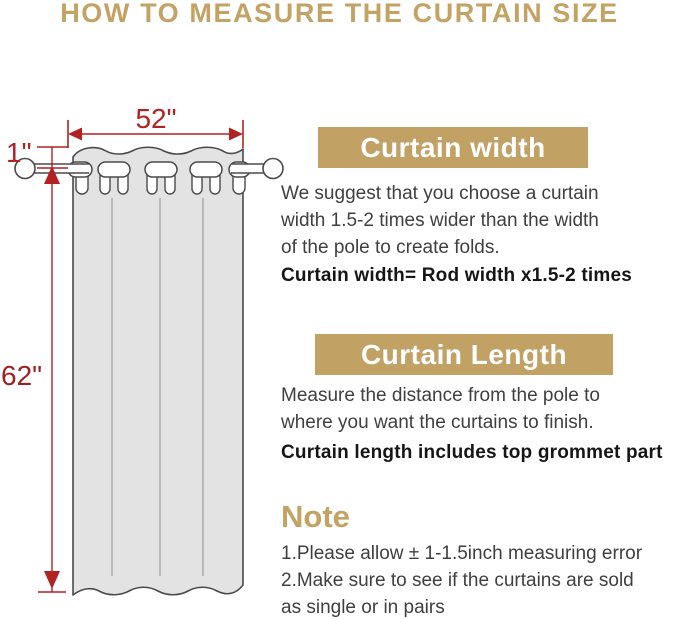  Describe the element at coordinates (472, 452) in the screenshot. I see `curtain-length-bold-note: Curtain length includes top grommet part` at that location.